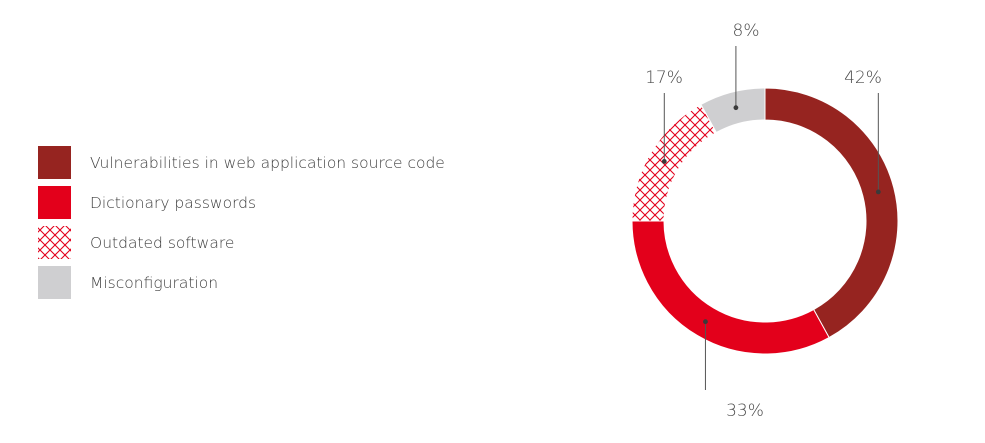 This screenshot has width=985, height=443. I want to click on value-label-misconfiguration: 8%, so click(746, 31).